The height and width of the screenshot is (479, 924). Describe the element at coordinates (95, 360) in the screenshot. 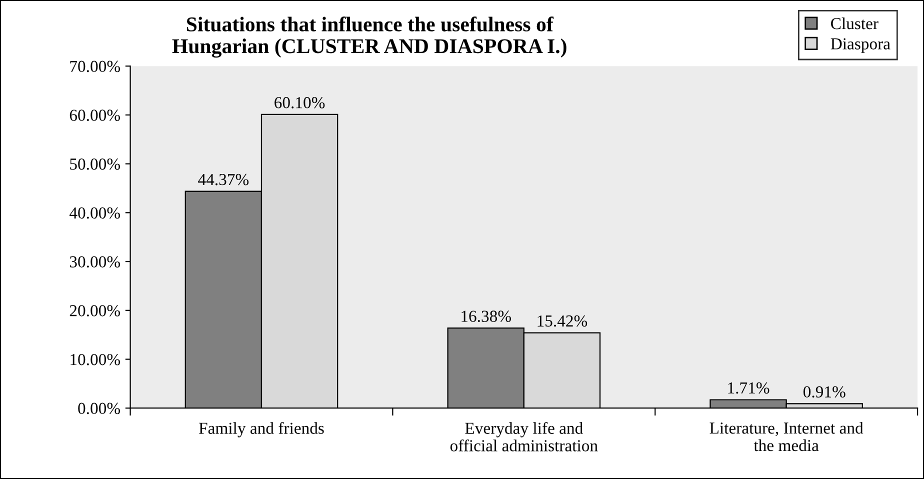

I see `y-tick-label: 10.00%` at that location.